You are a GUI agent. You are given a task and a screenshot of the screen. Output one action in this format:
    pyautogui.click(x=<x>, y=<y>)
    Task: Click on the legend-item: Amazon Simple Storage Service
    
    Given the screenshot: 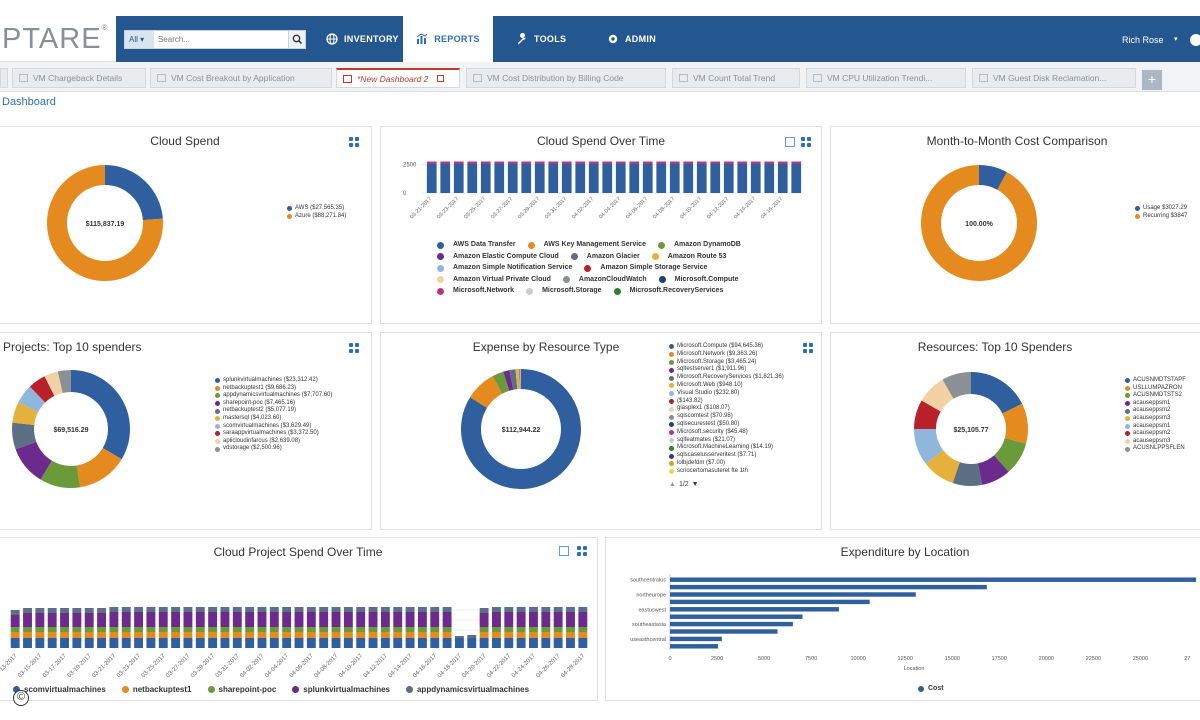 What is the action you would take?
    pyautogui.click(x=648, y=268)
    